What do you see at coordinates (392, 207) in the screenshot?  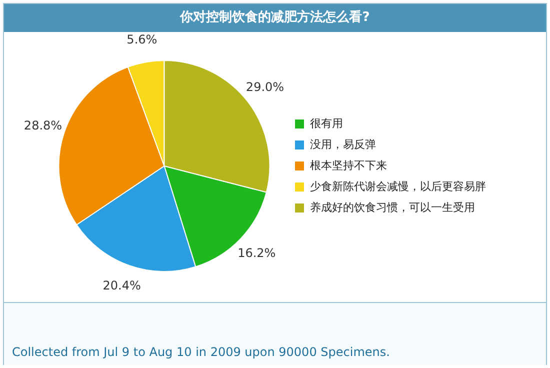 I see `legend-label: 养成好的饮食习惯，可以一生受用` at bounding box center [392, 207].